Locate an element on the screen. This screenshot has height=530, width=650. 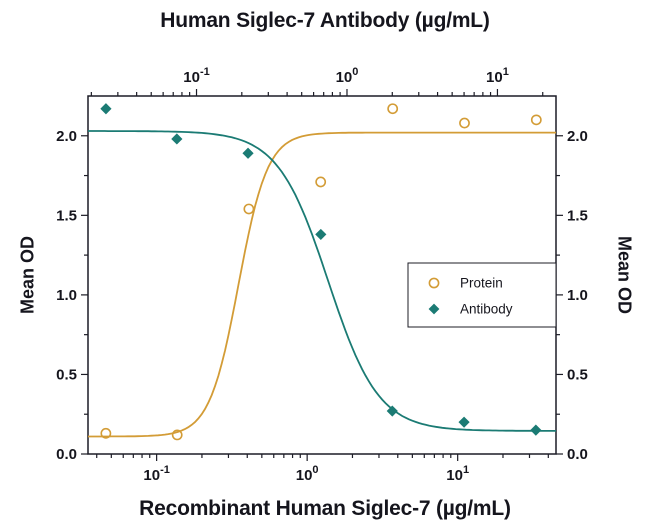
legend-label-protein: Protein is located at coordinates (481, 283).